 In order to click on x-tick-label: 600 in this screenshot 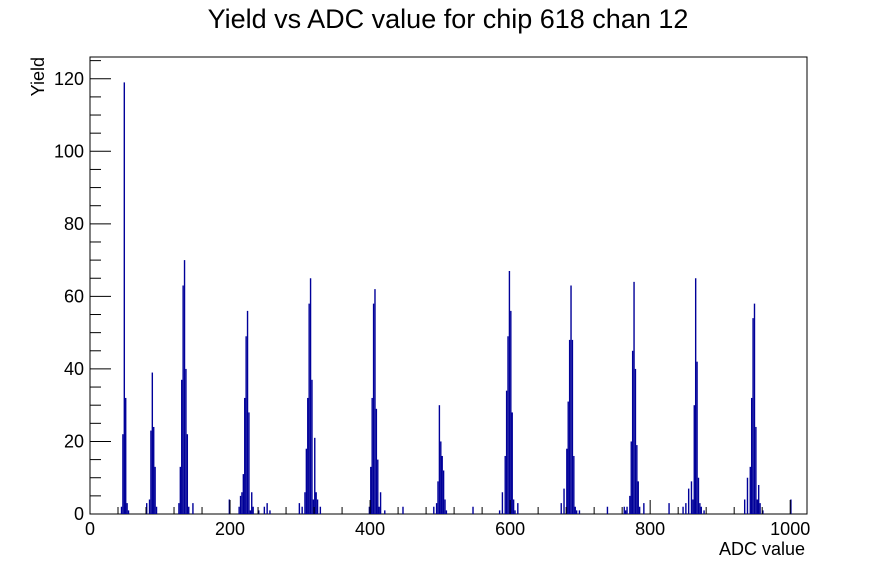, I will do `click(510, 529)`.